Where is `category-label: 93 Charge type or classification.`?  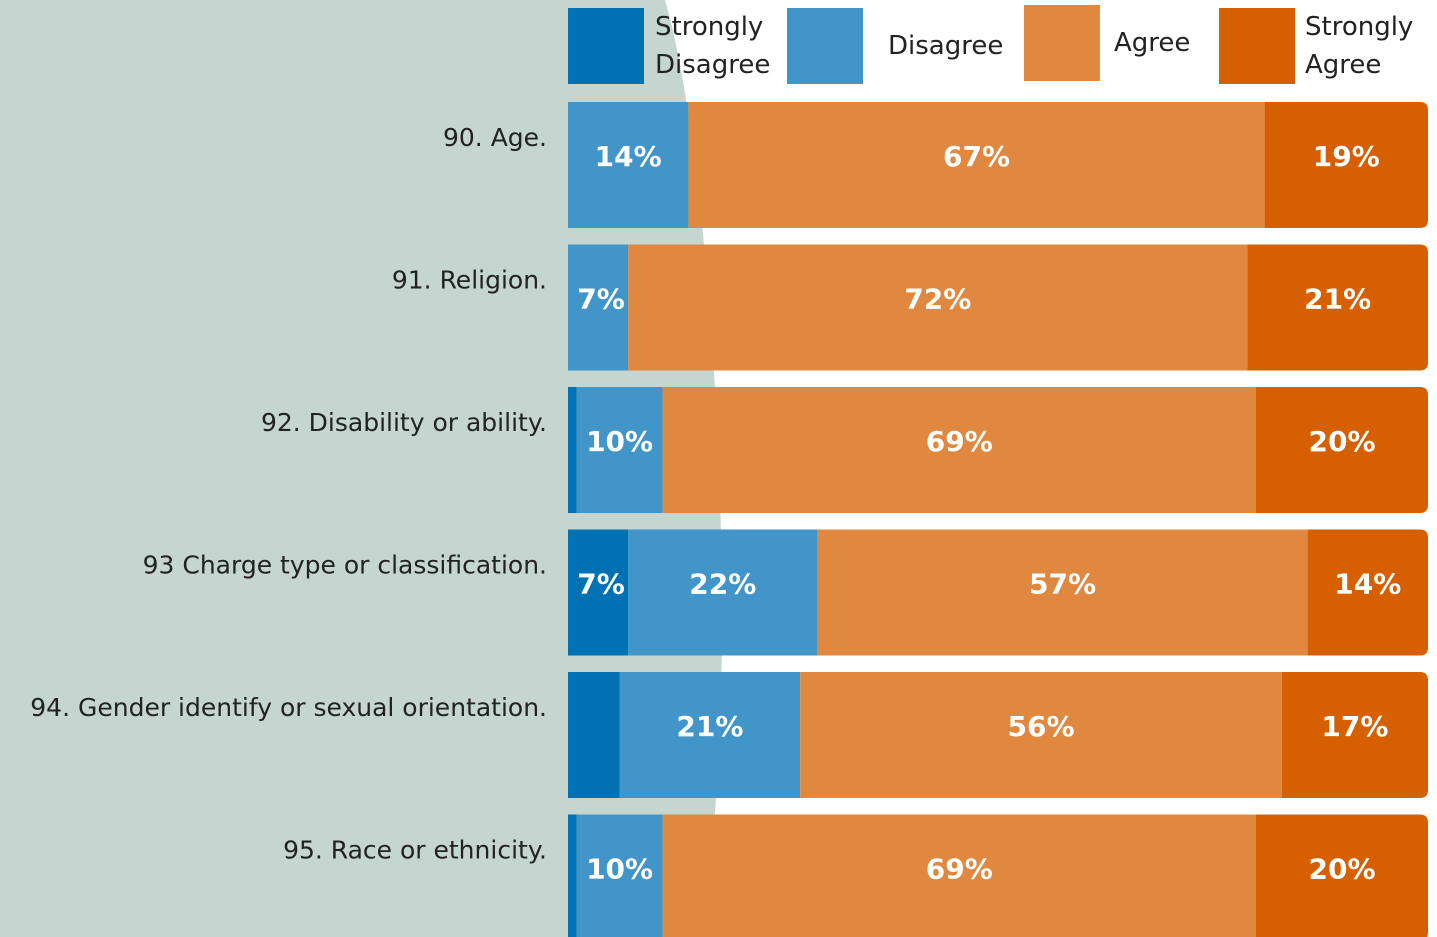 category-label: 93 Charge type or classification. is located at coordinates (345, 565).